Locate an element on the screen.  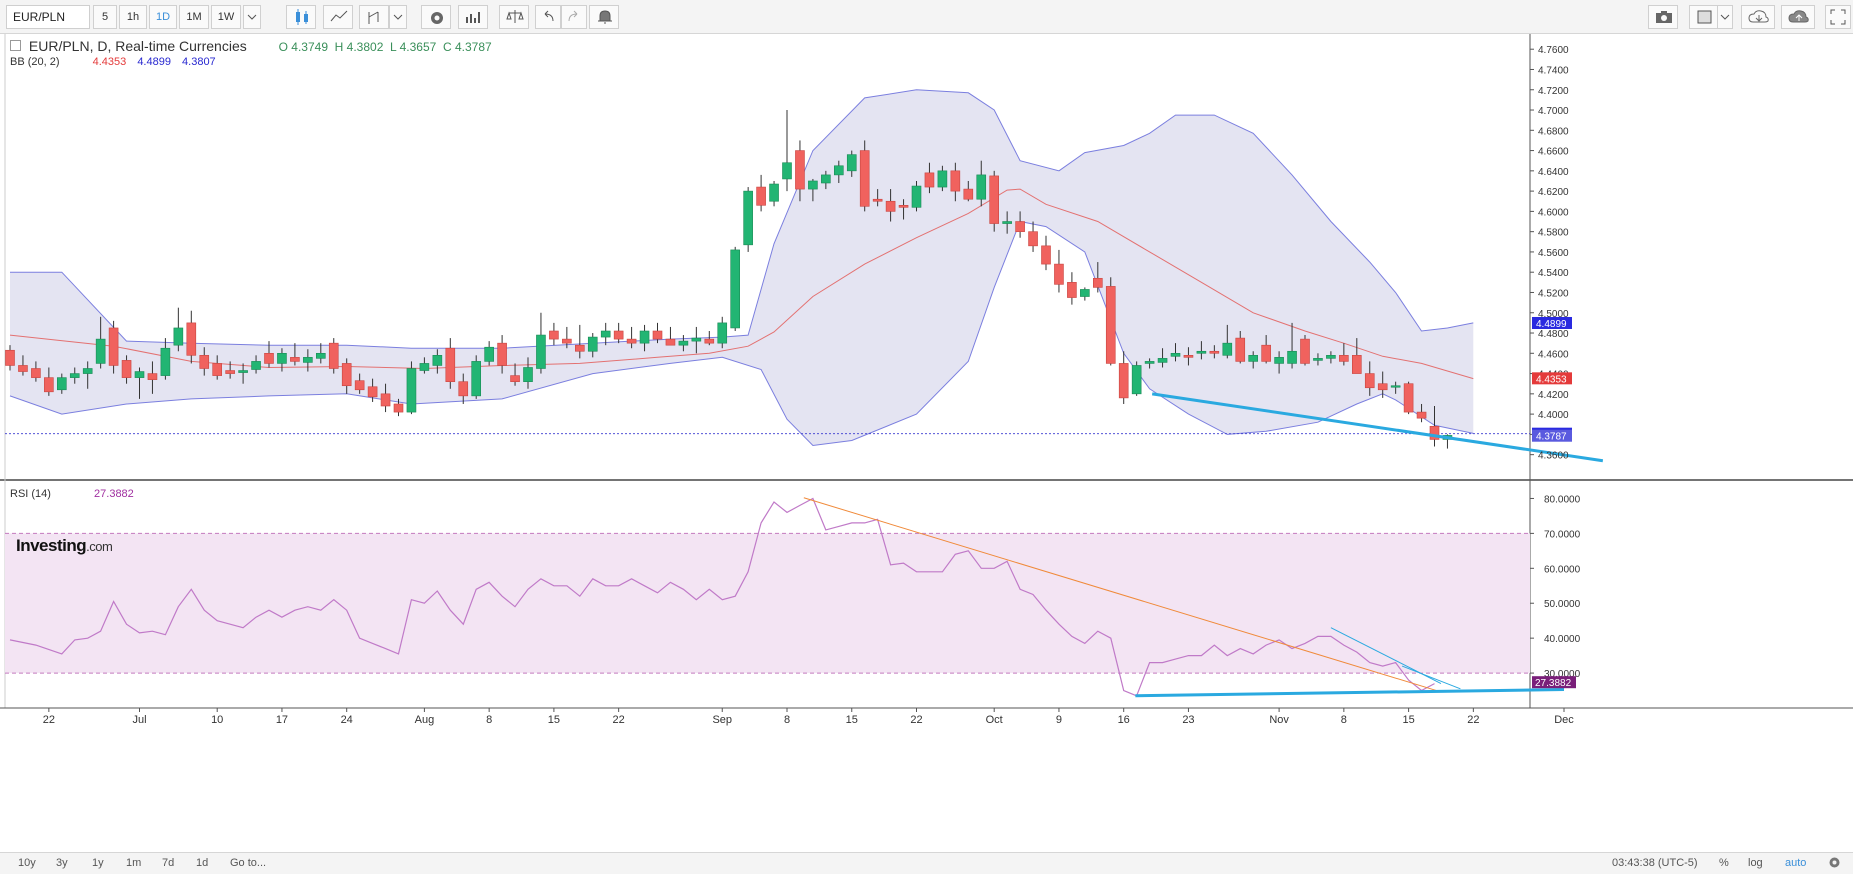
layout-button is located at coordinates (1704, 17).